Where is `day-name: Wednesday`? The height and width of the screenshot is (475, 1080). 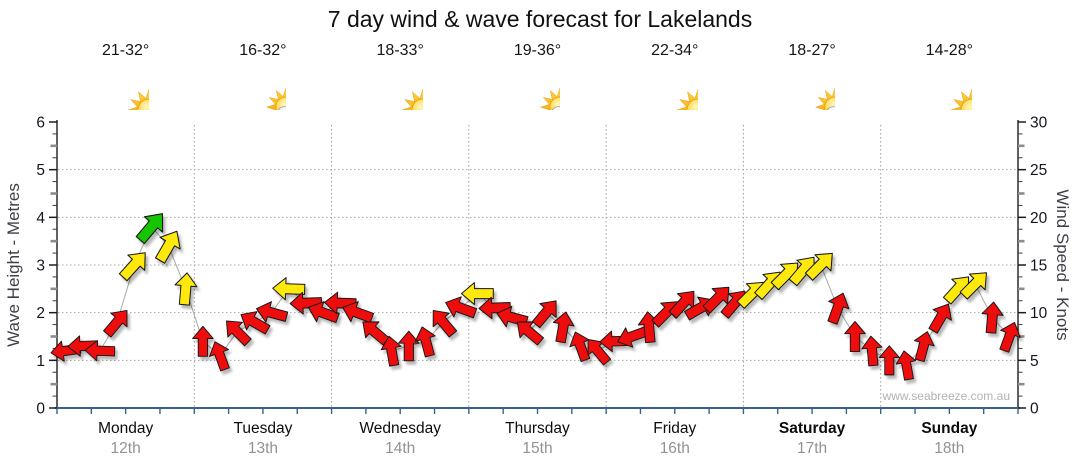 day-name: Wednesday is located at coordinates (400, 428).